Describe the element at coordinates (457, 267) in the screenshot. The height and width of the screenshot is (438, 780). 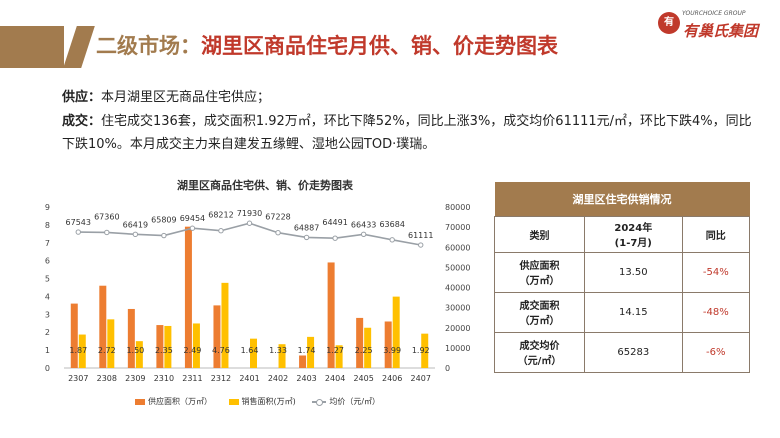
I see `y-right-tick-label: 50000` at that location.